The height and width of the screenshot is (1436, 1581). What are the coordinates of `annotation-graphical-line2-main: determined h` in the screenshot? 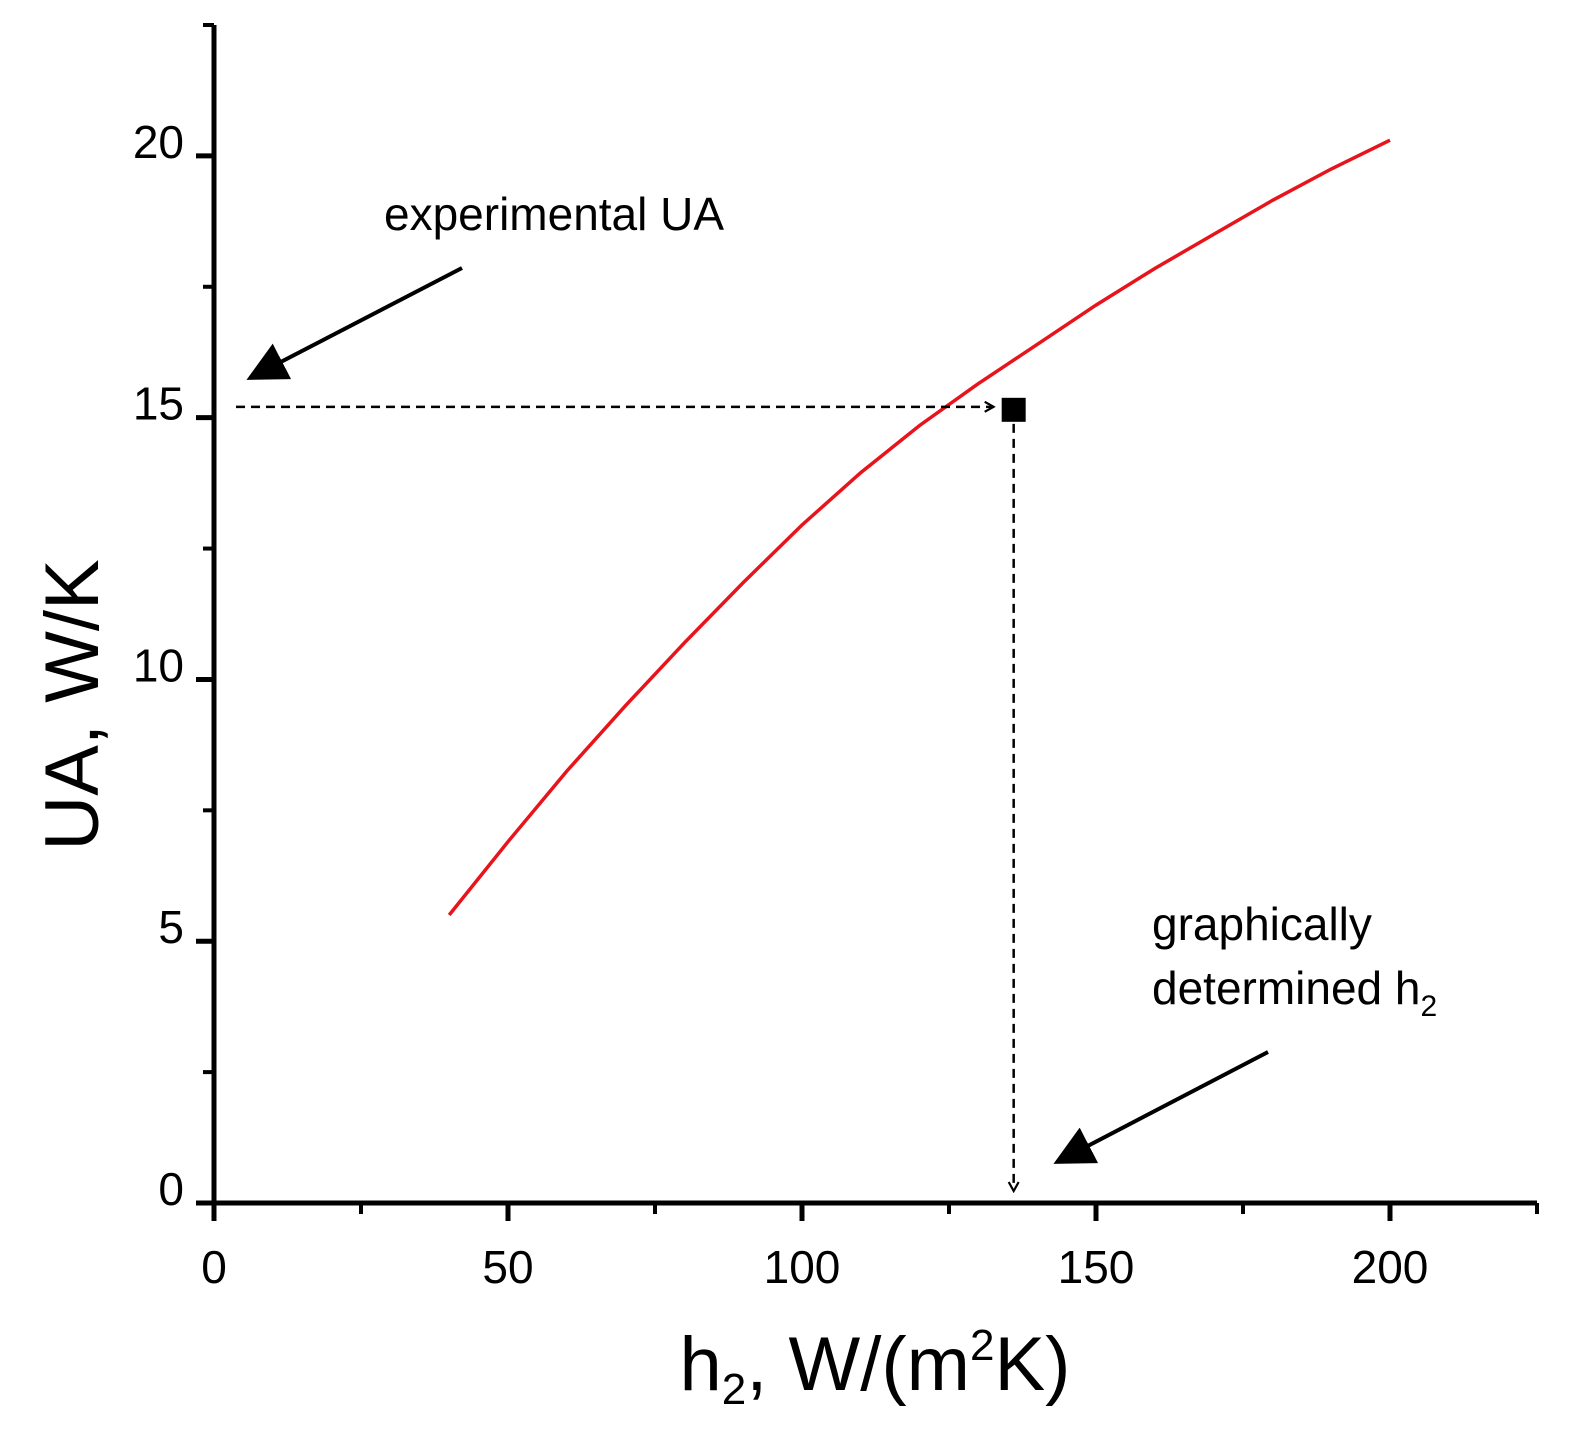 It's located at (1286, 988).